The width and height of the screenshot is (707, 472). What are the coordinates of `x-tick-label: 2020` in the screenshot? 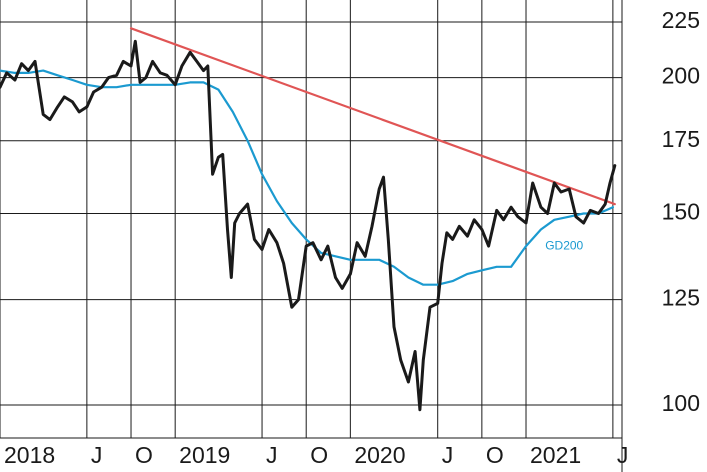 It's located at (379, 455).